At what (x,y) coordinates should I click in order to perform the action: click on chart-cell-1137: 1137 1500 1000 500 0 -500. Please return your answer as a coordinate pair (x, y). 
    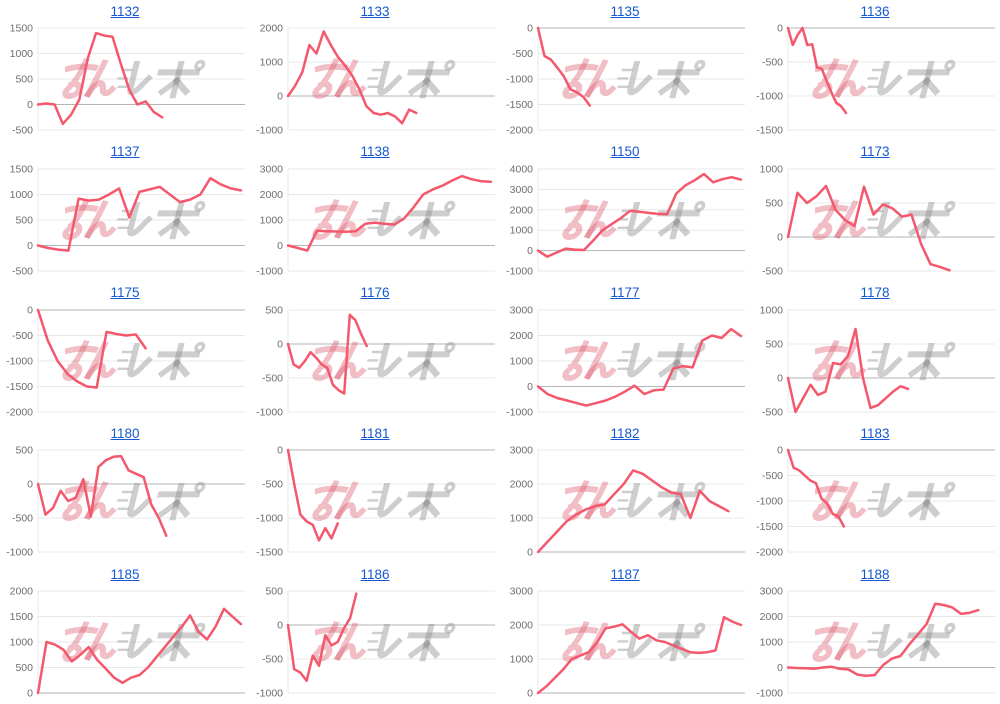
    Looking at the image, I should click on (125, 211).